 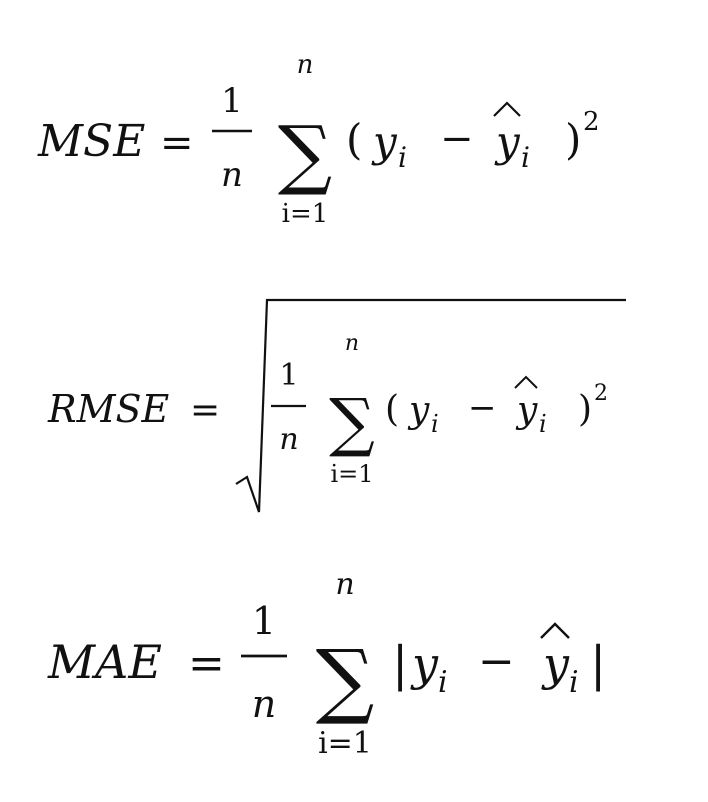 I want to click on rmse-exponent: 2, so click(x=601, y=393).